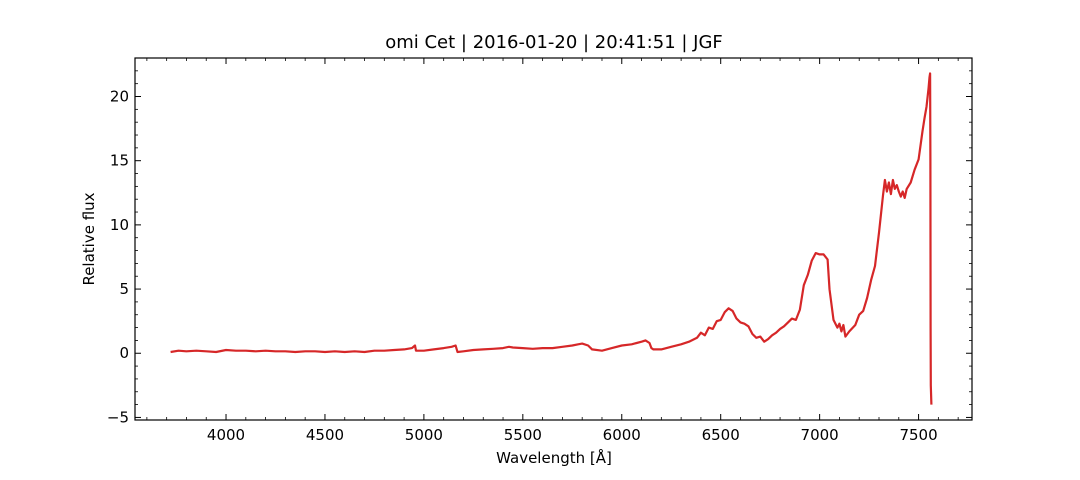  I want to click on y-tick-label: 20, so click(119, 97).